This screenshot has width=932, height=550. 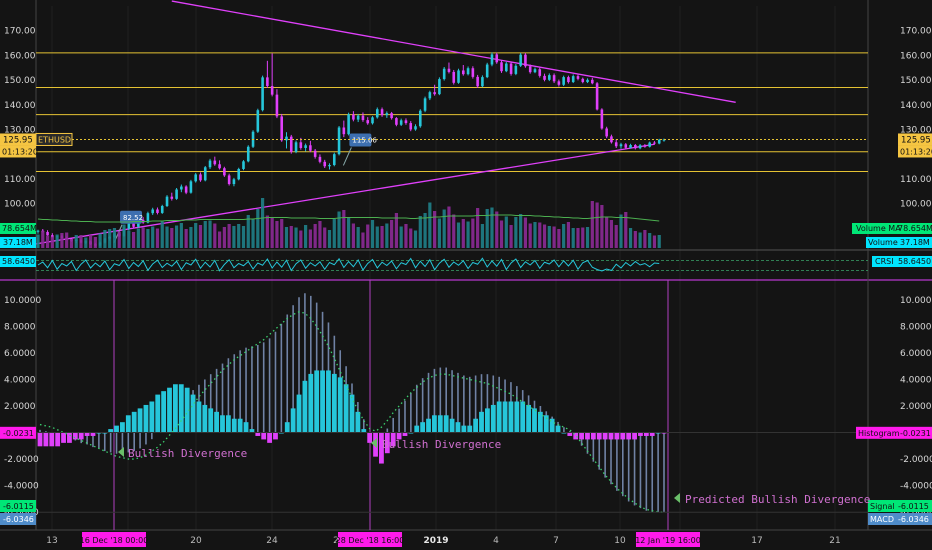 I want to click on countdown-tag-right, so click(x=915, y=151).